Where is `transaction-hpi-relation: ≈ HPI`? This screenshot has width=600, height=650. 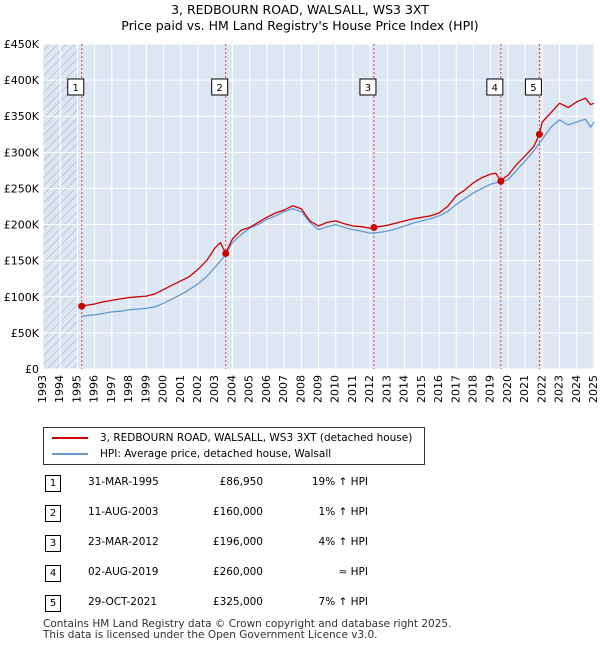
transaction-hpi-relation: ≈ HPI is located at coordinates (353, 572).